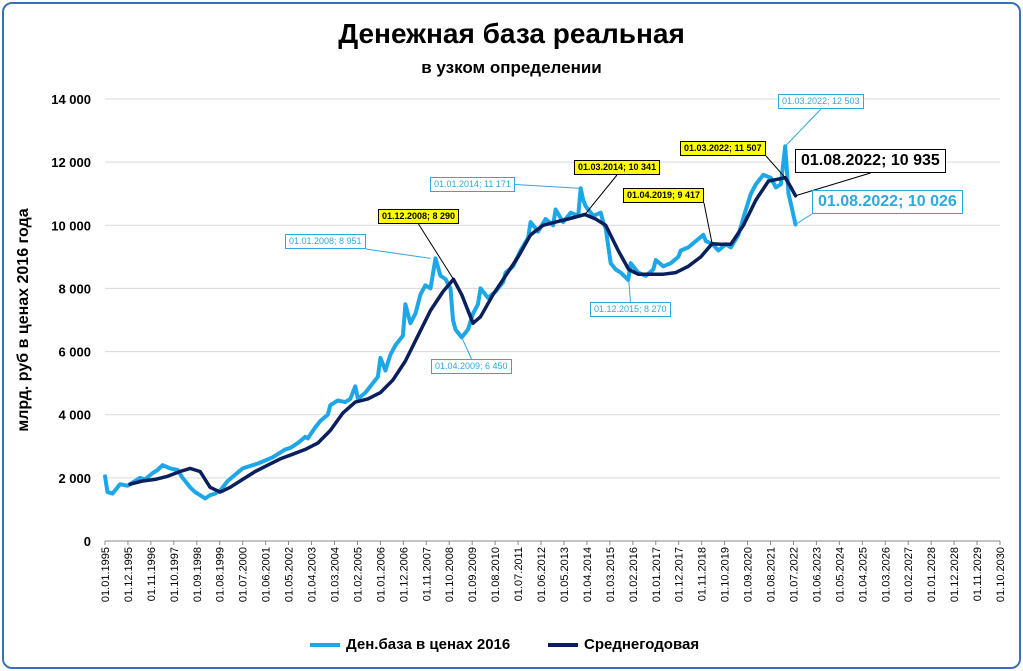 The width and height of the screenshot is (1023, 671). I want to click on y-tick-label: 2 000, so click(74, 478).